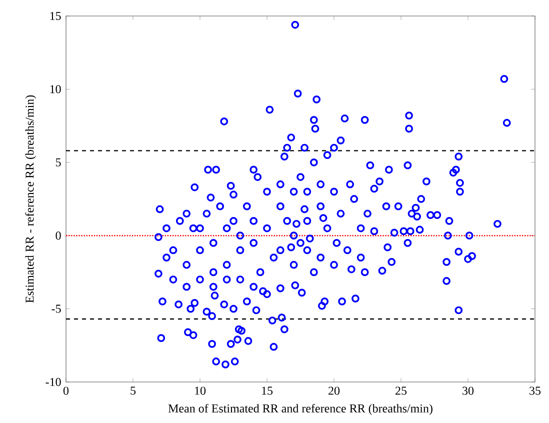 This screenshot has width=549, height=423. Describe the element at coordinates (58, 236) in the screenshot. I see `y-tick-label: 0` at that location.